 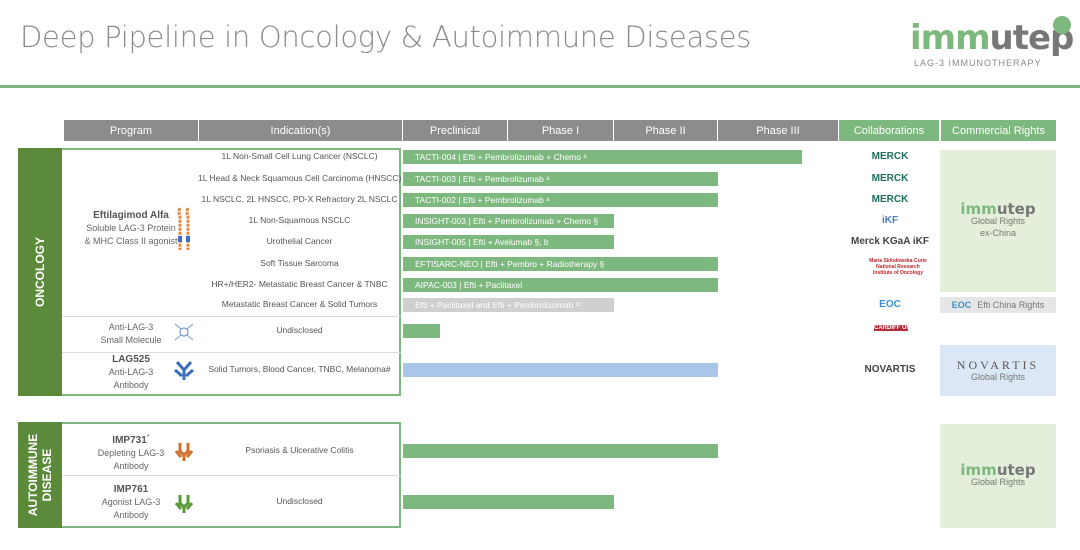 What do you see at coordinates (184, 370) in the screenshot?
I see `antibody-icon-blue` at bounding box center [184, 370].